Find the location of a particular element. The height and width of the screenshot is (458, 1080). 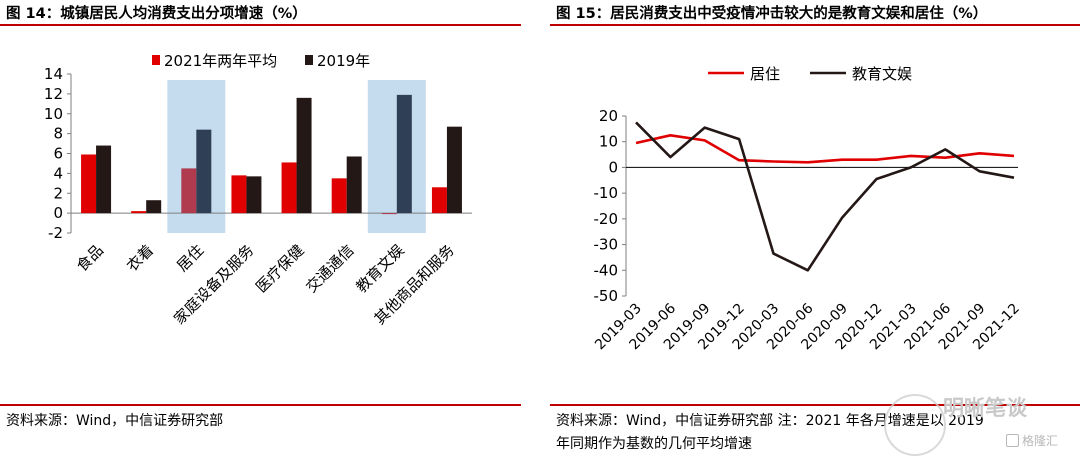

y-tick-label: -40 is located at coordinates (606, 270).